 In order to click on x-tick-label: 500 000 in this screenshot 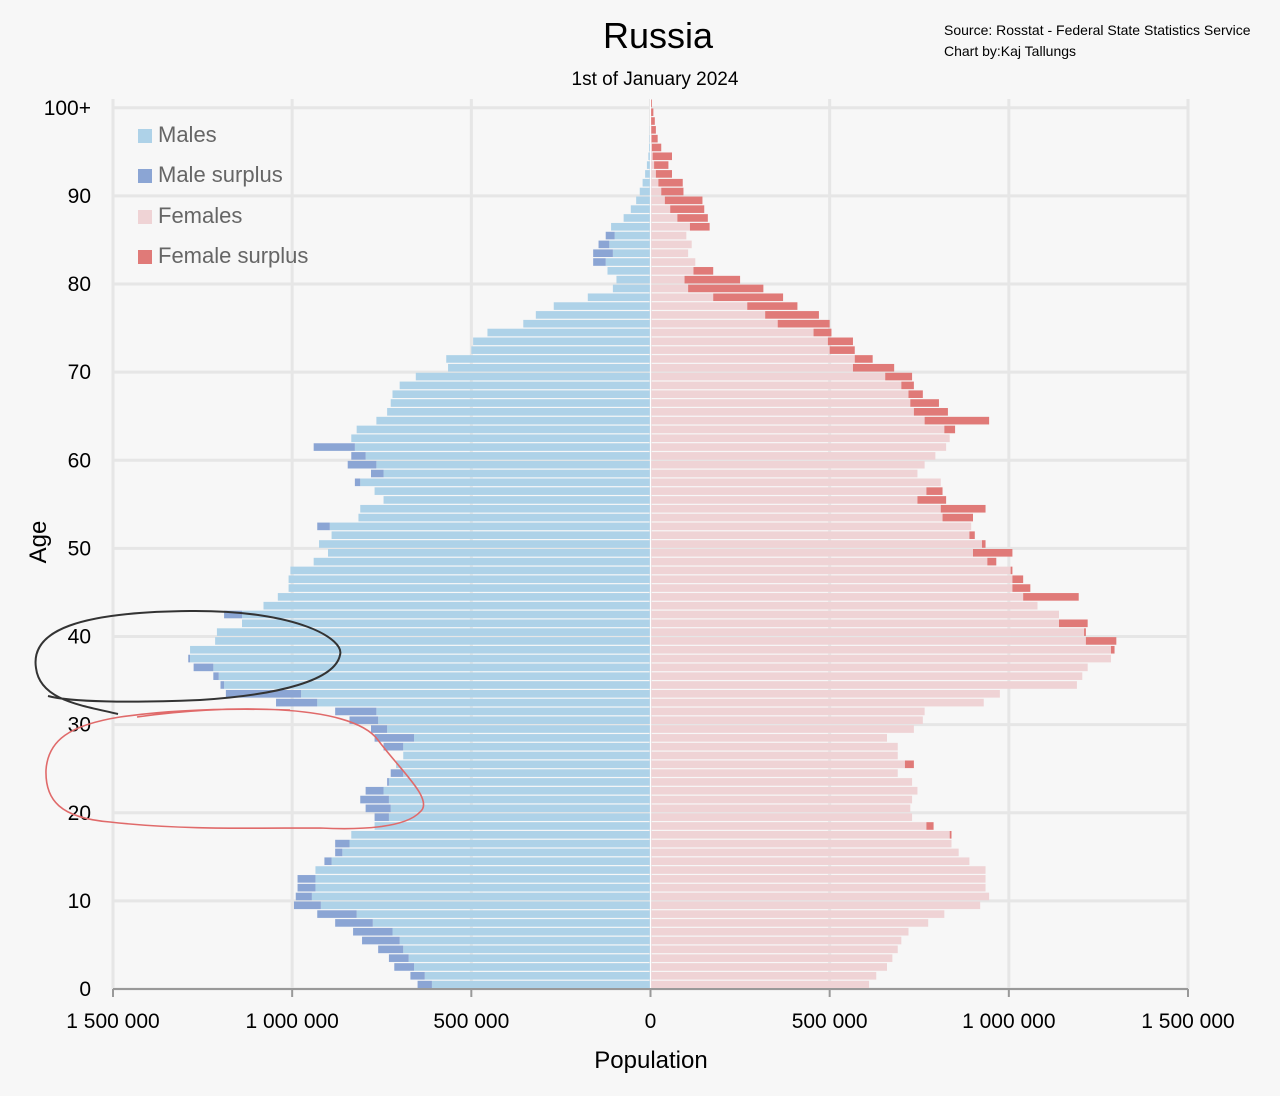, I will do `click(471, 1021)`.